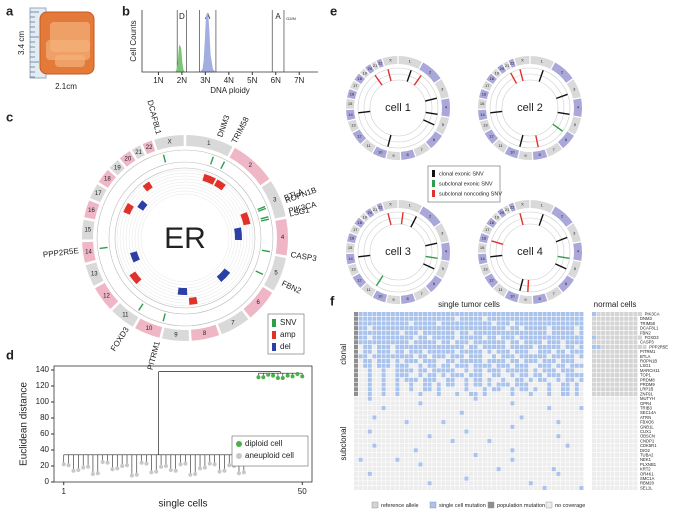 This screenshot has width=682, height=513. What do you see at coordinates (647, 454) in the screenshot?
I see `gene-label: TUBA2` at bounding box center [647, 454].